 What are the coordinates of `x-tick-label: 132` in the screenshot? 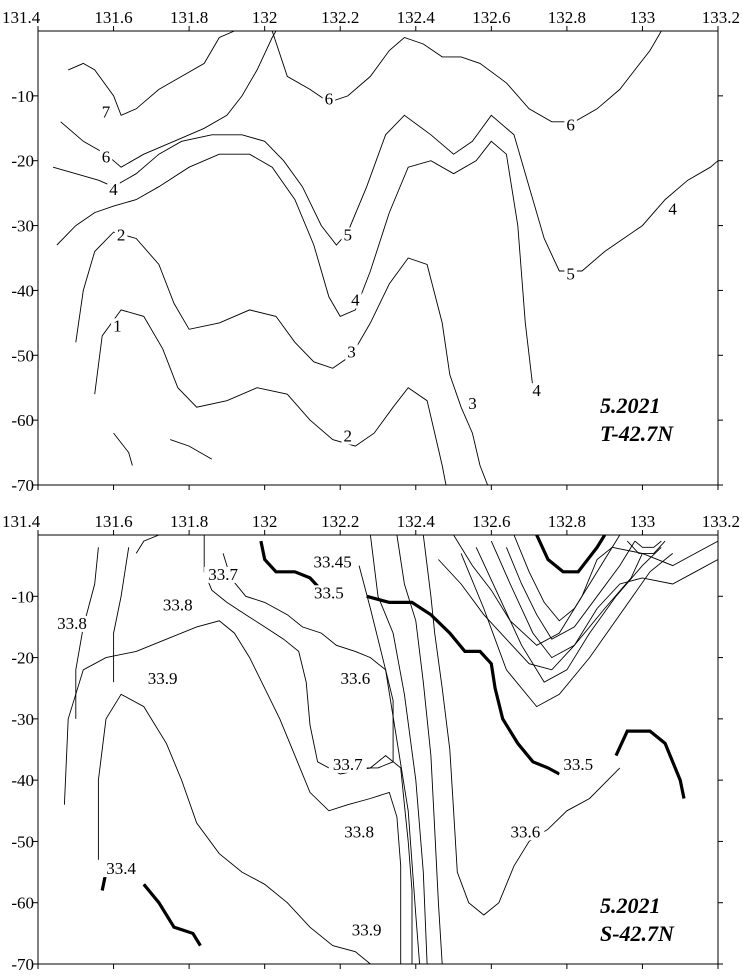 It's located at (265, 17).